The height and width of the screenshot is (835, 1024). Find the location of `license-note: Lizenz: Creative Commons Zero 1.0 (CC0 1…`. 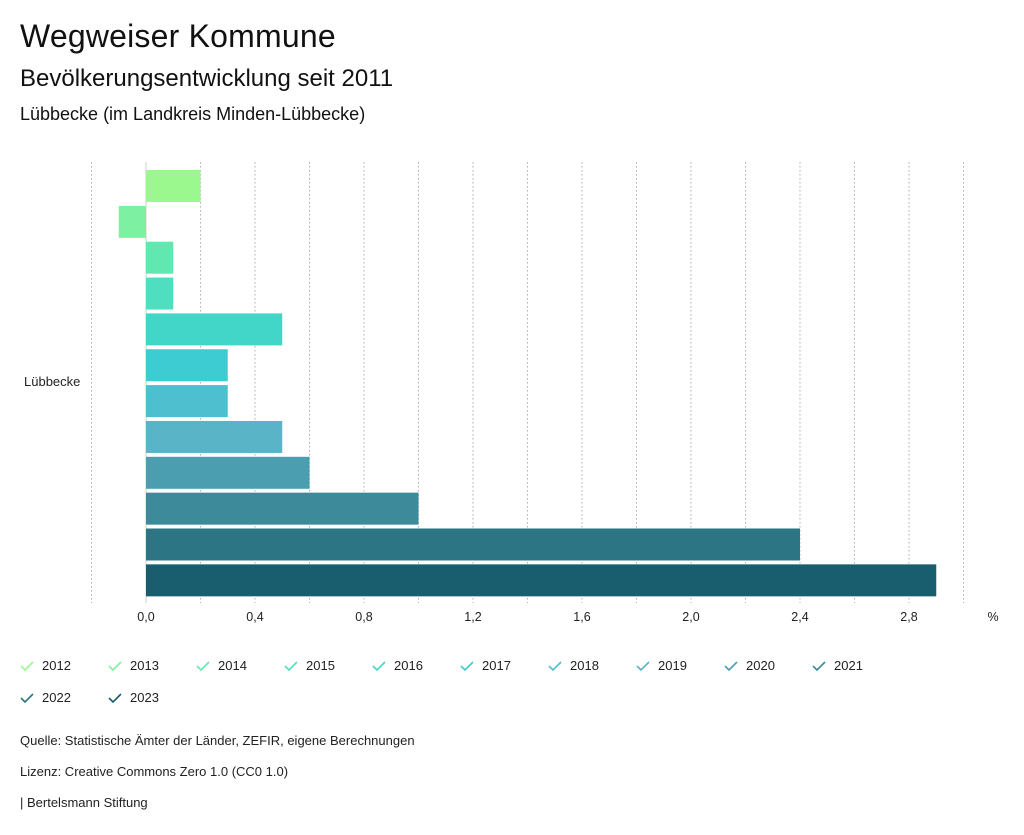

license-note: Lizenz: Creative Commons Zero 1.0 (CC0 1… is located at coordinates (154, 771).